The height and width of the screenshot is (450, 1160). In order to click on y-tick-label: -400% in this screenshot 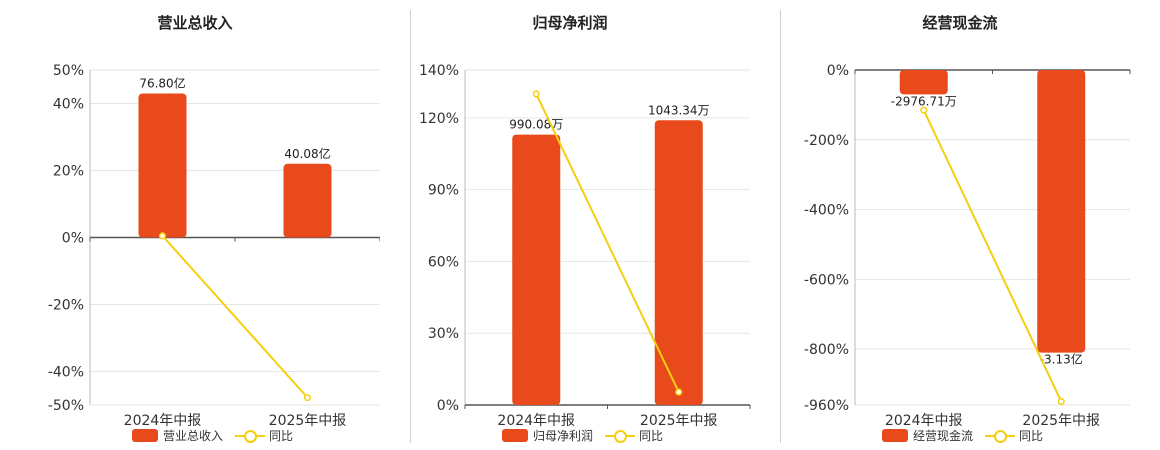, I will do `click(826, 211)`.